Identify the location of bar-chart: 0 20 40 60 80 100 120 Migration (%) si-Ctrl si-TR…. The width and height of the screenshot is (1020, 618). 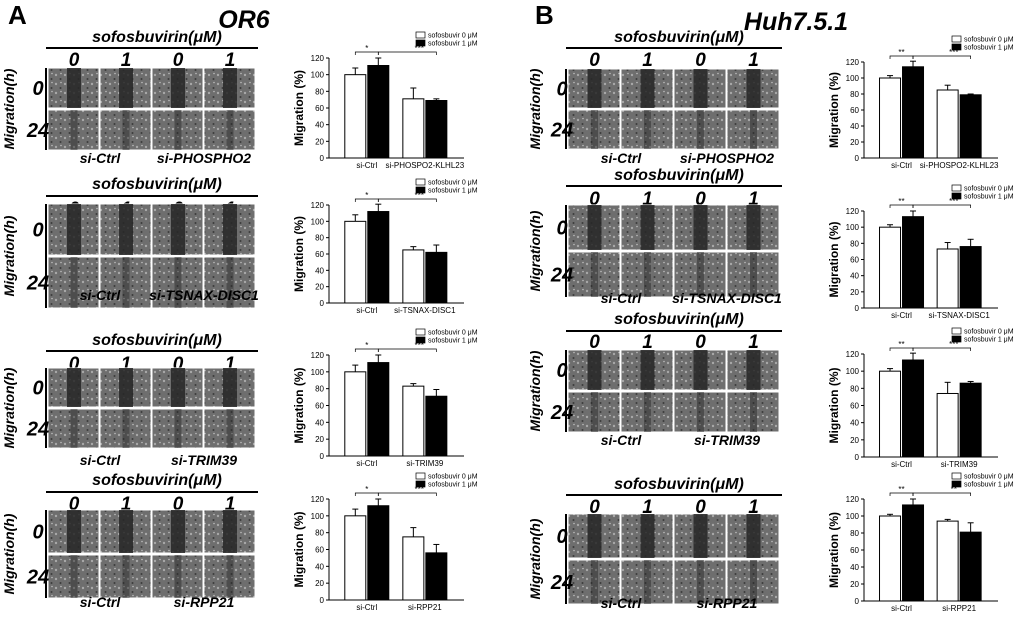
(920, 398).